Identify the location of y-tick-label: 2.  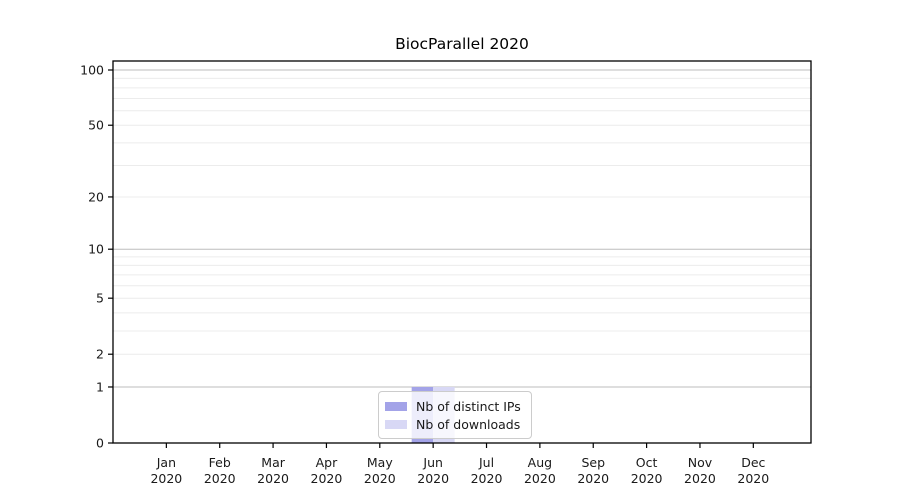
(100, 354).